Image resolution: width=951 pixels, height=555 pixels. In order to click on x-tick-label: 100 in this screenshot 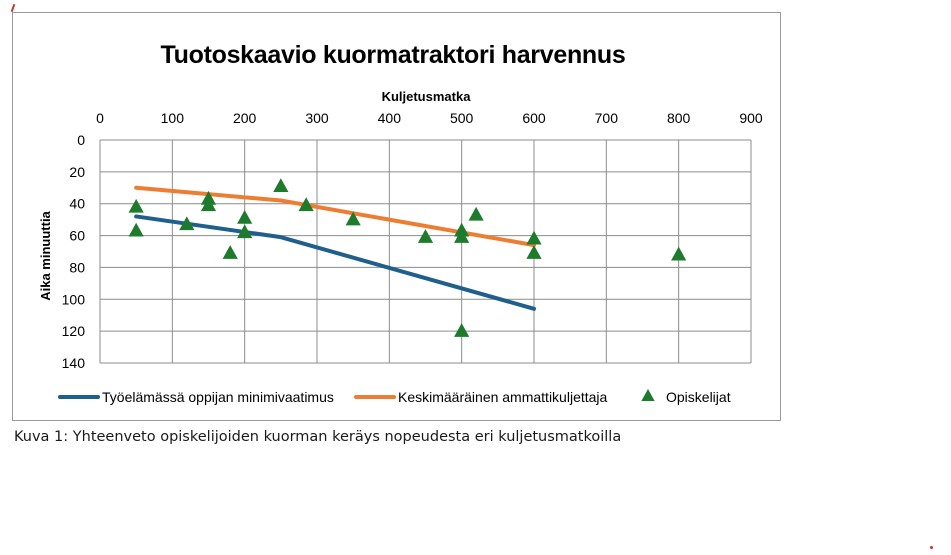, I will do `click(173, 118)`.